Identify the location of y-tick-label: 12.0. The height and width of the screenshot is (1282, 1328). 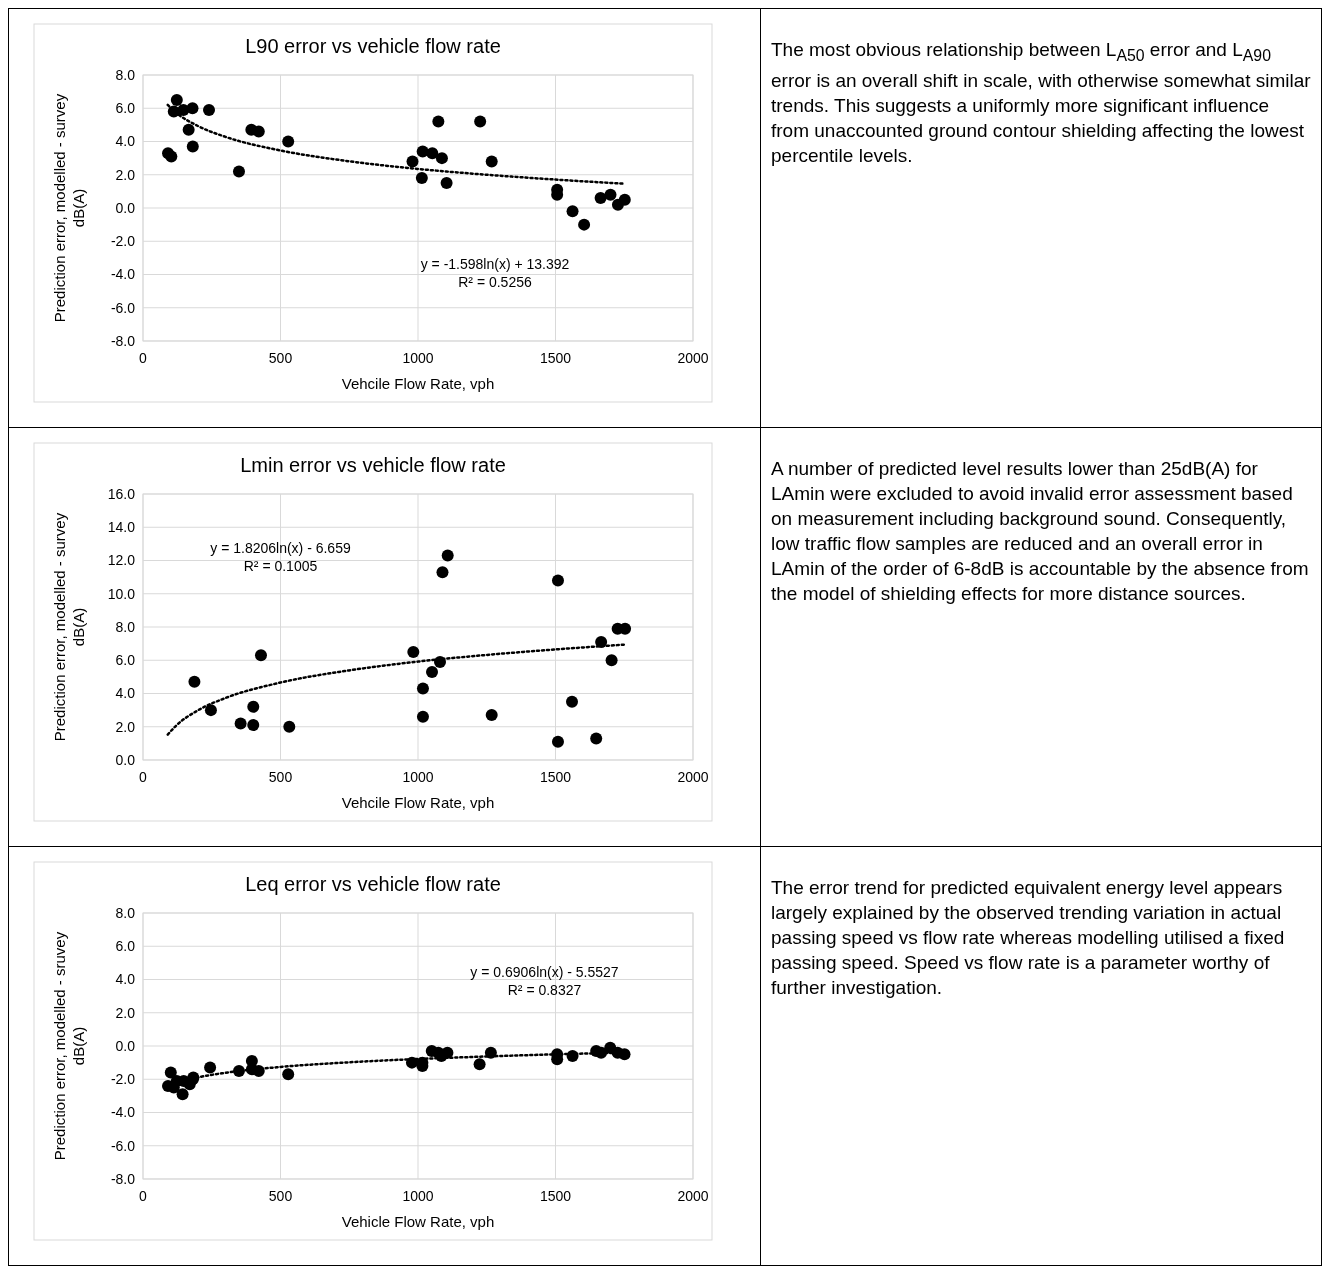
(121, 560).